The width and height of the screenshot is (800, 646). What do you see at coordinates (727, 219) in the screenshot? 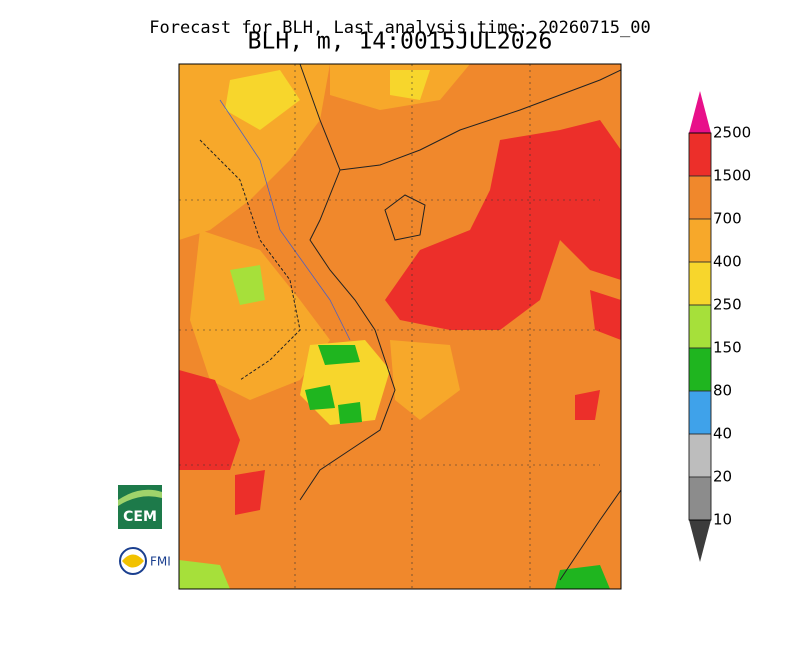
I see `colorbar-label: 700` at bounding box center [727, 219].